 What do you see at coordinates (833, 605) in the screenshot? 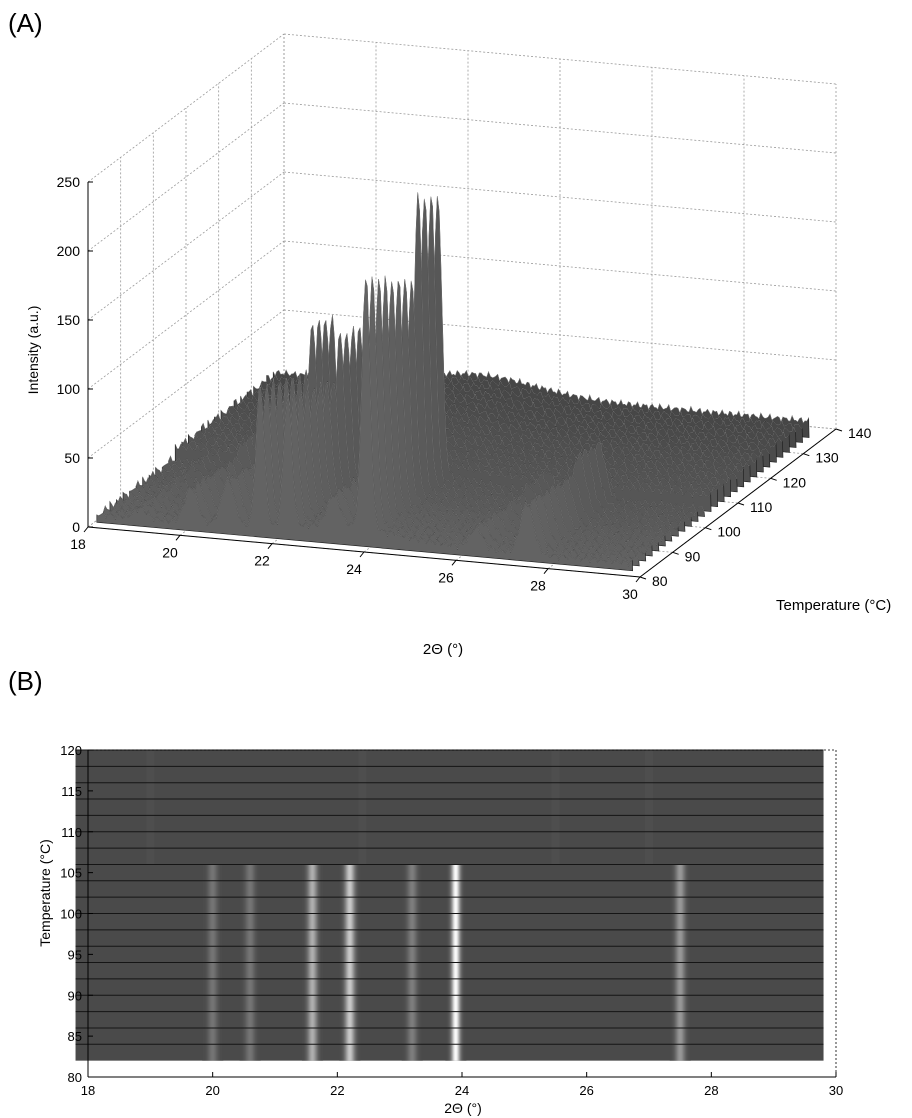
I see `chart-a-y-axis-label: Temperature (°C)` at bounding box center [833, 605].